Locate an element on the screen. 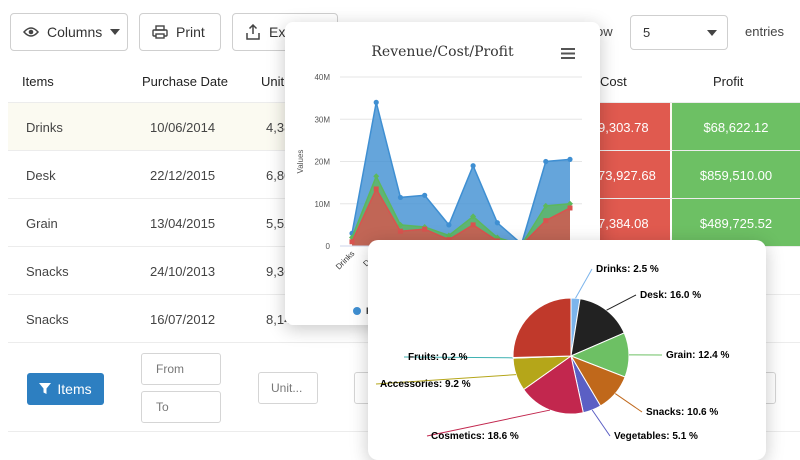  y-tick-label: 10M is located at coordinates (322, 204).